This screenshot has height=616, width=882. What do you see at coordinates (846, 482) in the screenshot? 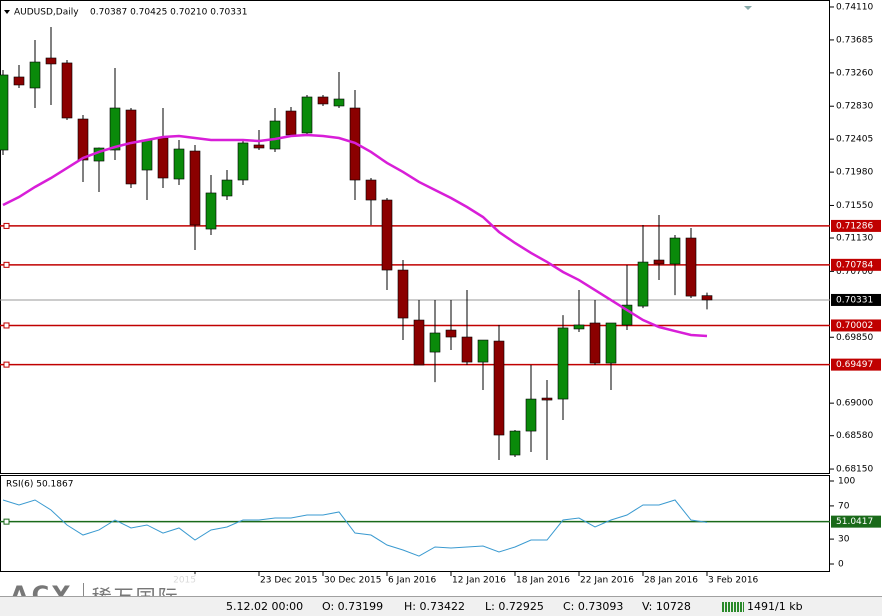
I see `y-tick-label: 100` at bounding box center [846, 482].